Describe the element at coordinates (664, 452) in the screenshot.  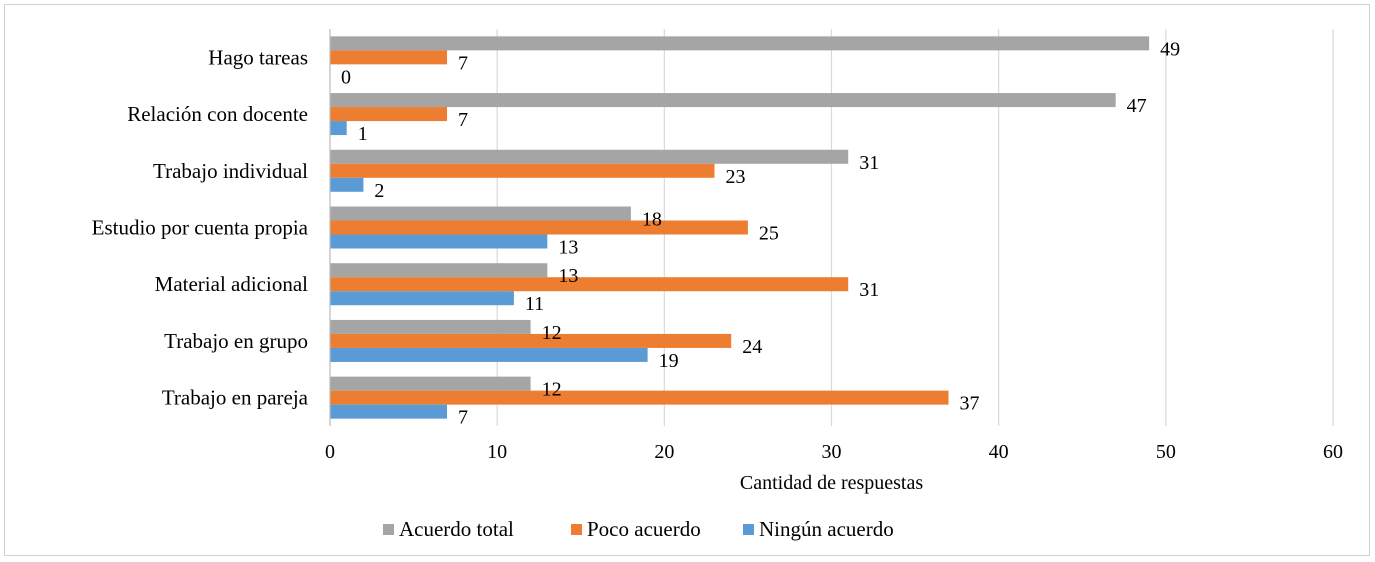
I see `x-tick-label-2: 20` at that location.